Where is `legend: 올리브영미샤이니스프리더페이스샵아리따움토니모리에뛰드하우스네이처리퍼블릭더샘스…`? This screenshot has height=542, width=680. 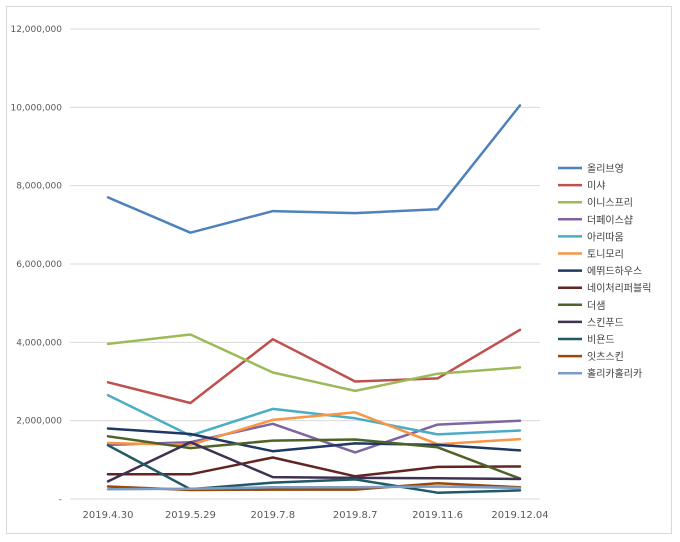 legend: 올리브영미샤이니스프리더페이스샵아리따움토니모리에뛰드하우스네이처리퍼블릭더샘스… is located at coordinates (604, 271).